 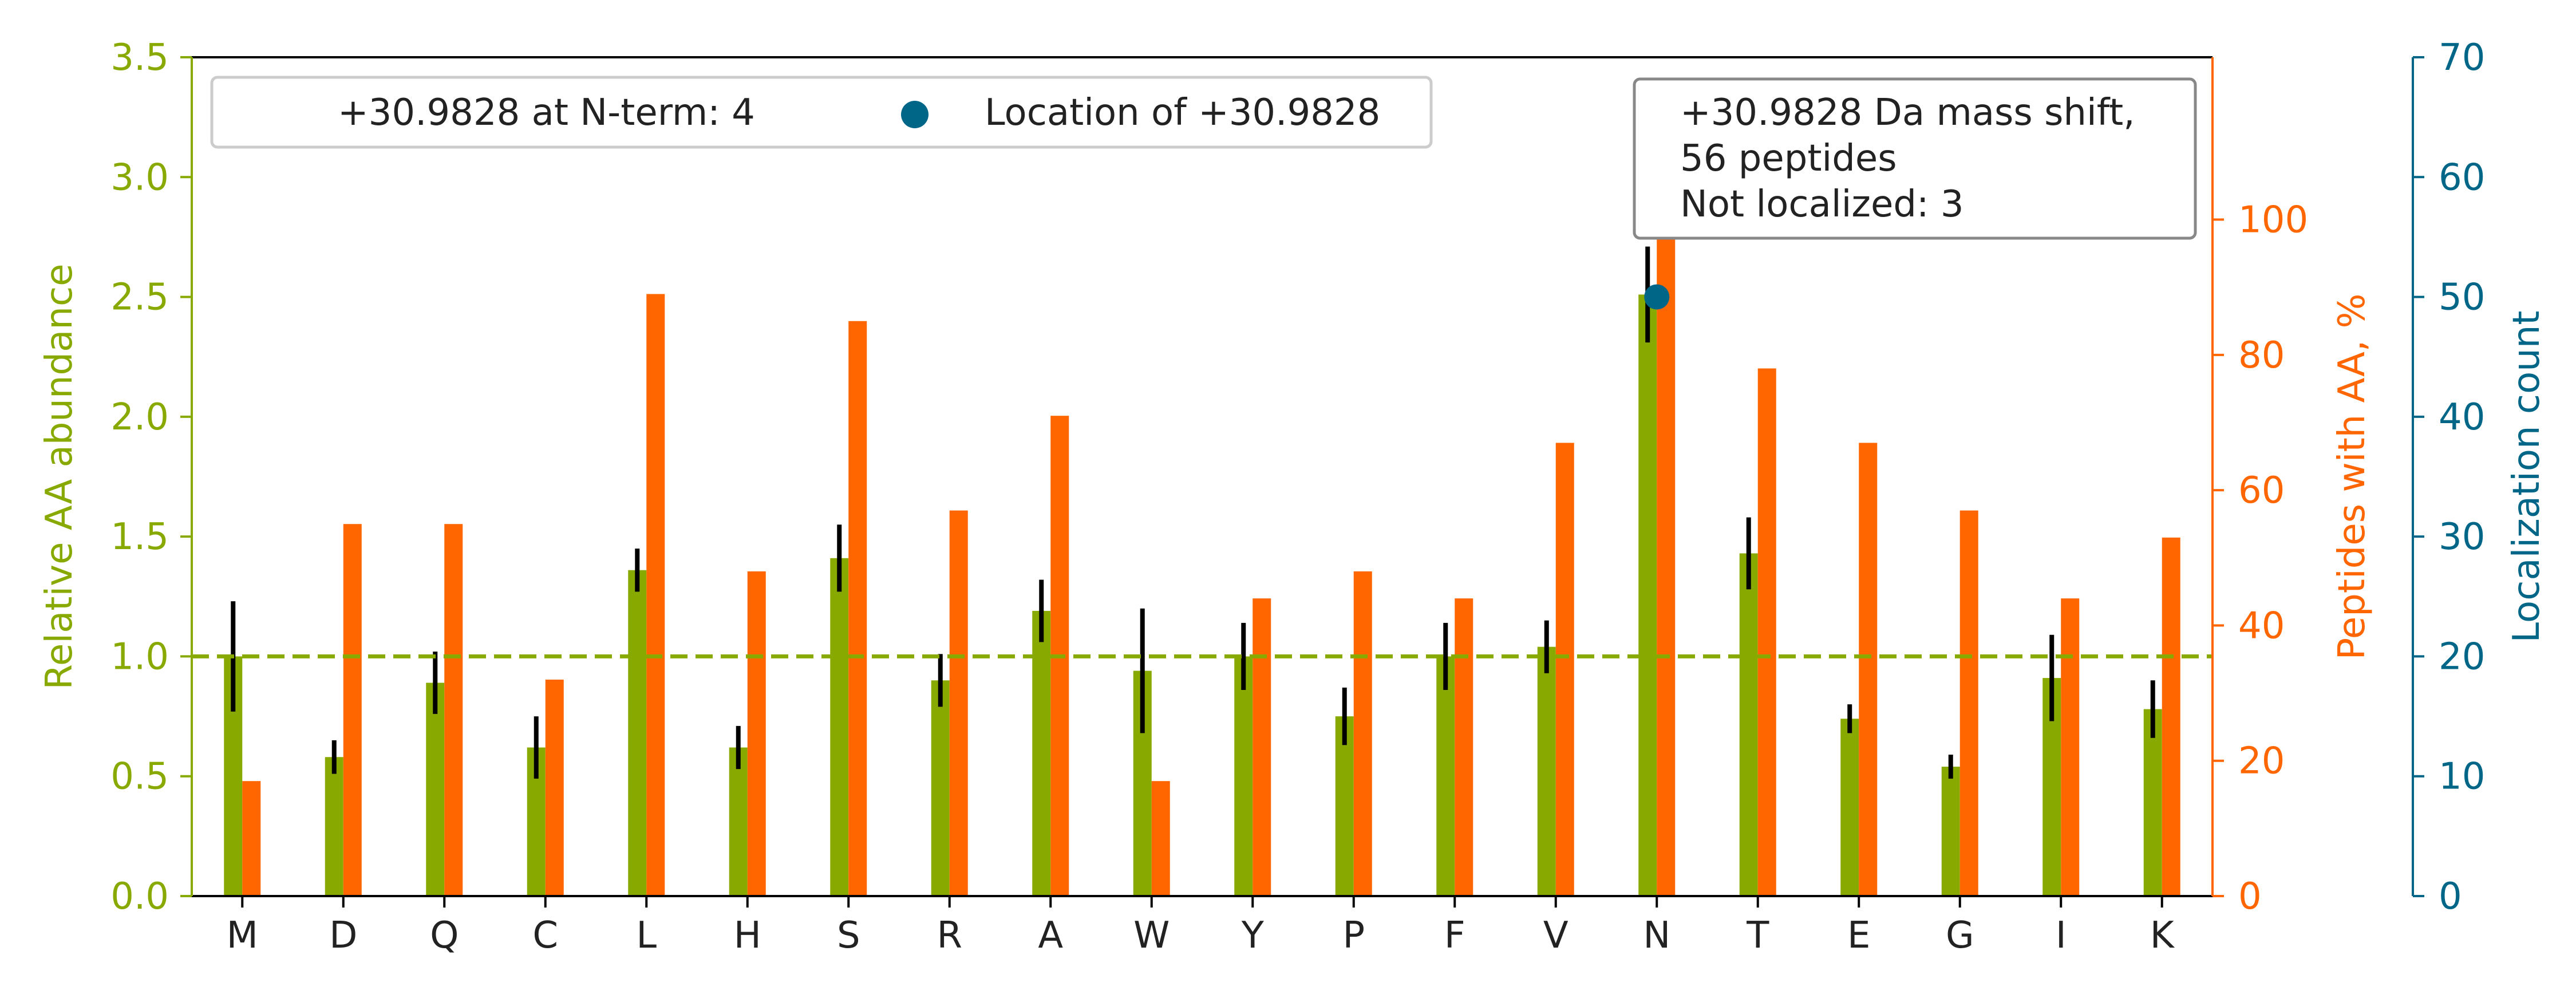 I want to click on x-tick-label: C, so click(x=545, y=936).